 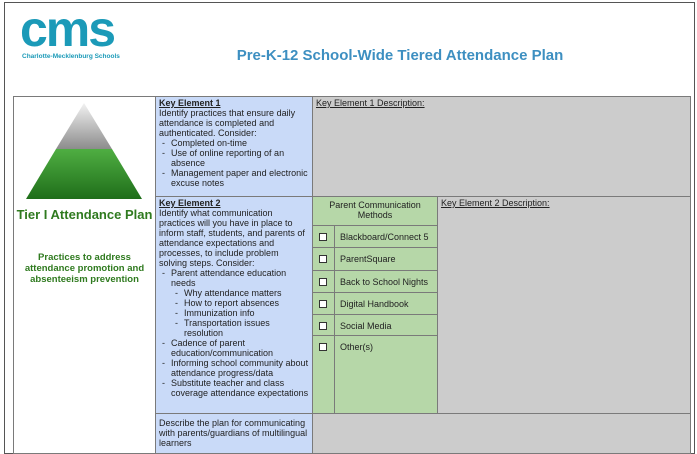 What do you see at coordinates (501, 433) in the screenshot?
I see `multilingual-response` at bounding box center [501, 433].